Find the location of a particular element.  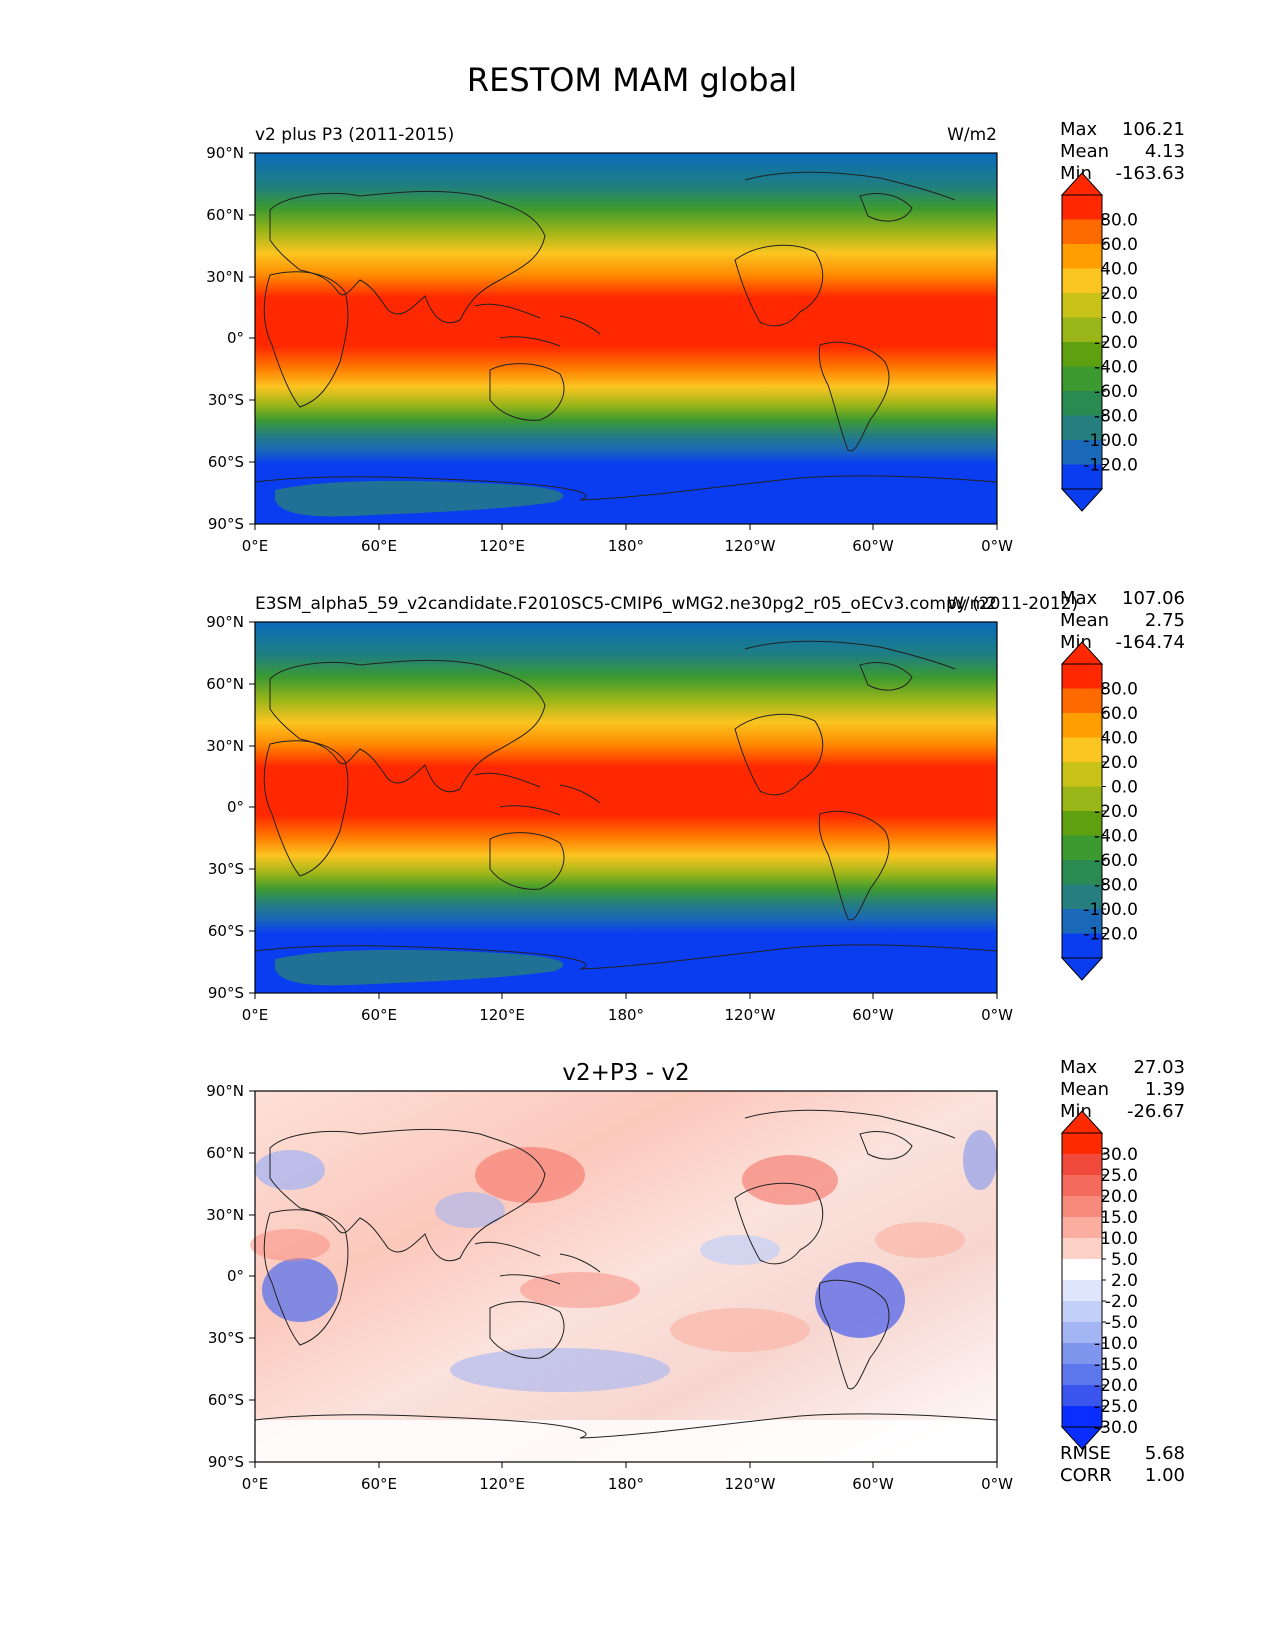

stat-max-value: 27.03 is located at coordinates (1159, 1067).